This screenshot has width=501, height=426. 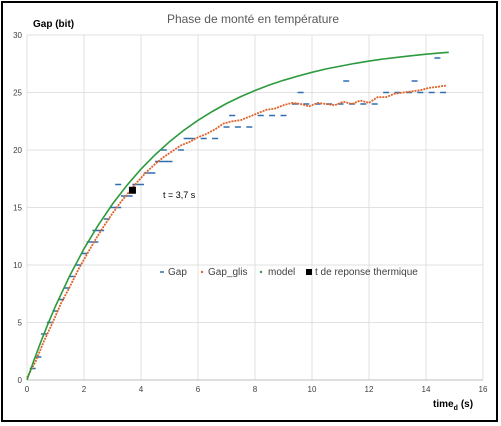 What do you see at coordinates (309, 272) in the screenshot?
I see `legend-response-marker` at bounding box center [309, 272].